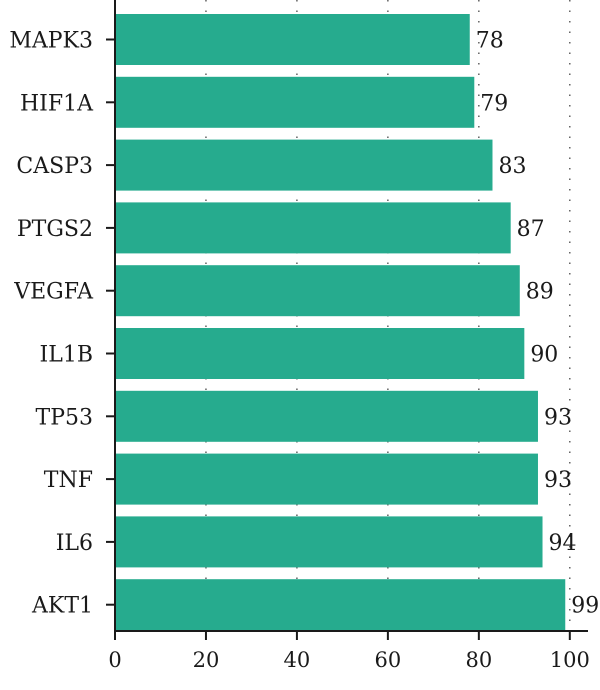  Describe the element at coordinates (114, 660) in the screenshot. I see `x-tick-label-0: 0` at that location.